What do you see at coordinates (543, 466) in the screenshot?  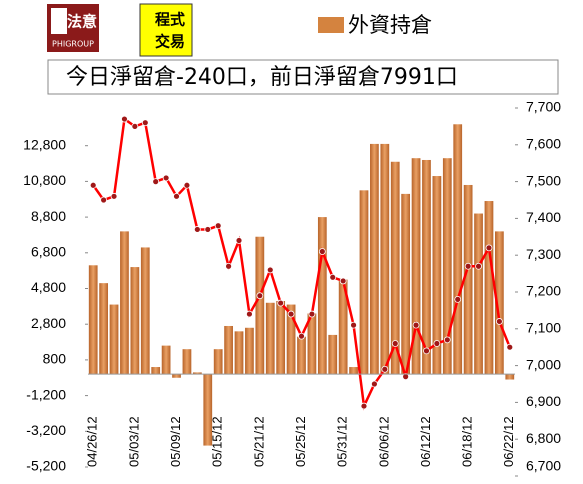 I see `y2-tick-label: 6,700` at bounding box center [543, 466].